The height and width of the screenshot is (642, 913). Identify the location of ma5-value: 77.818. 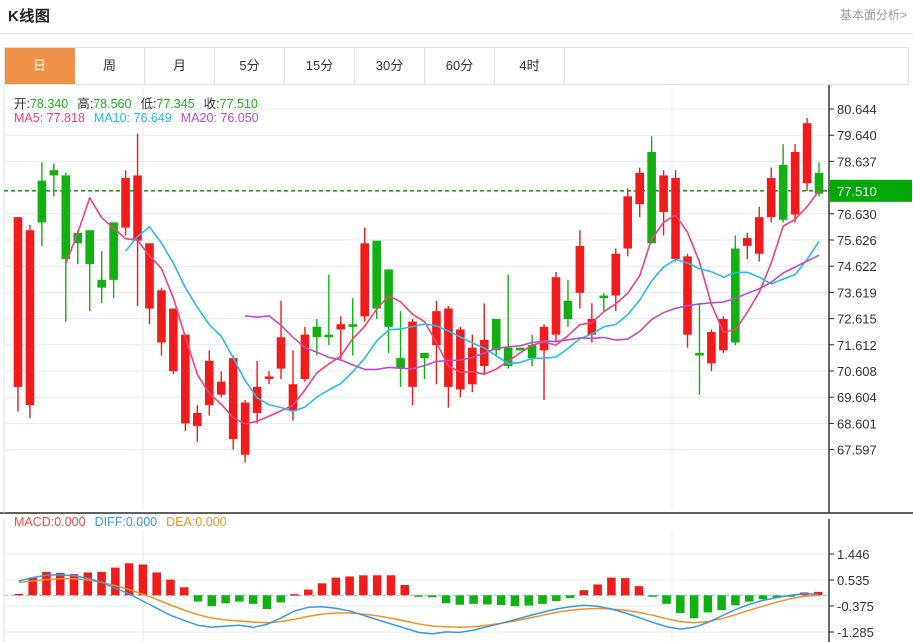
(65, 118).